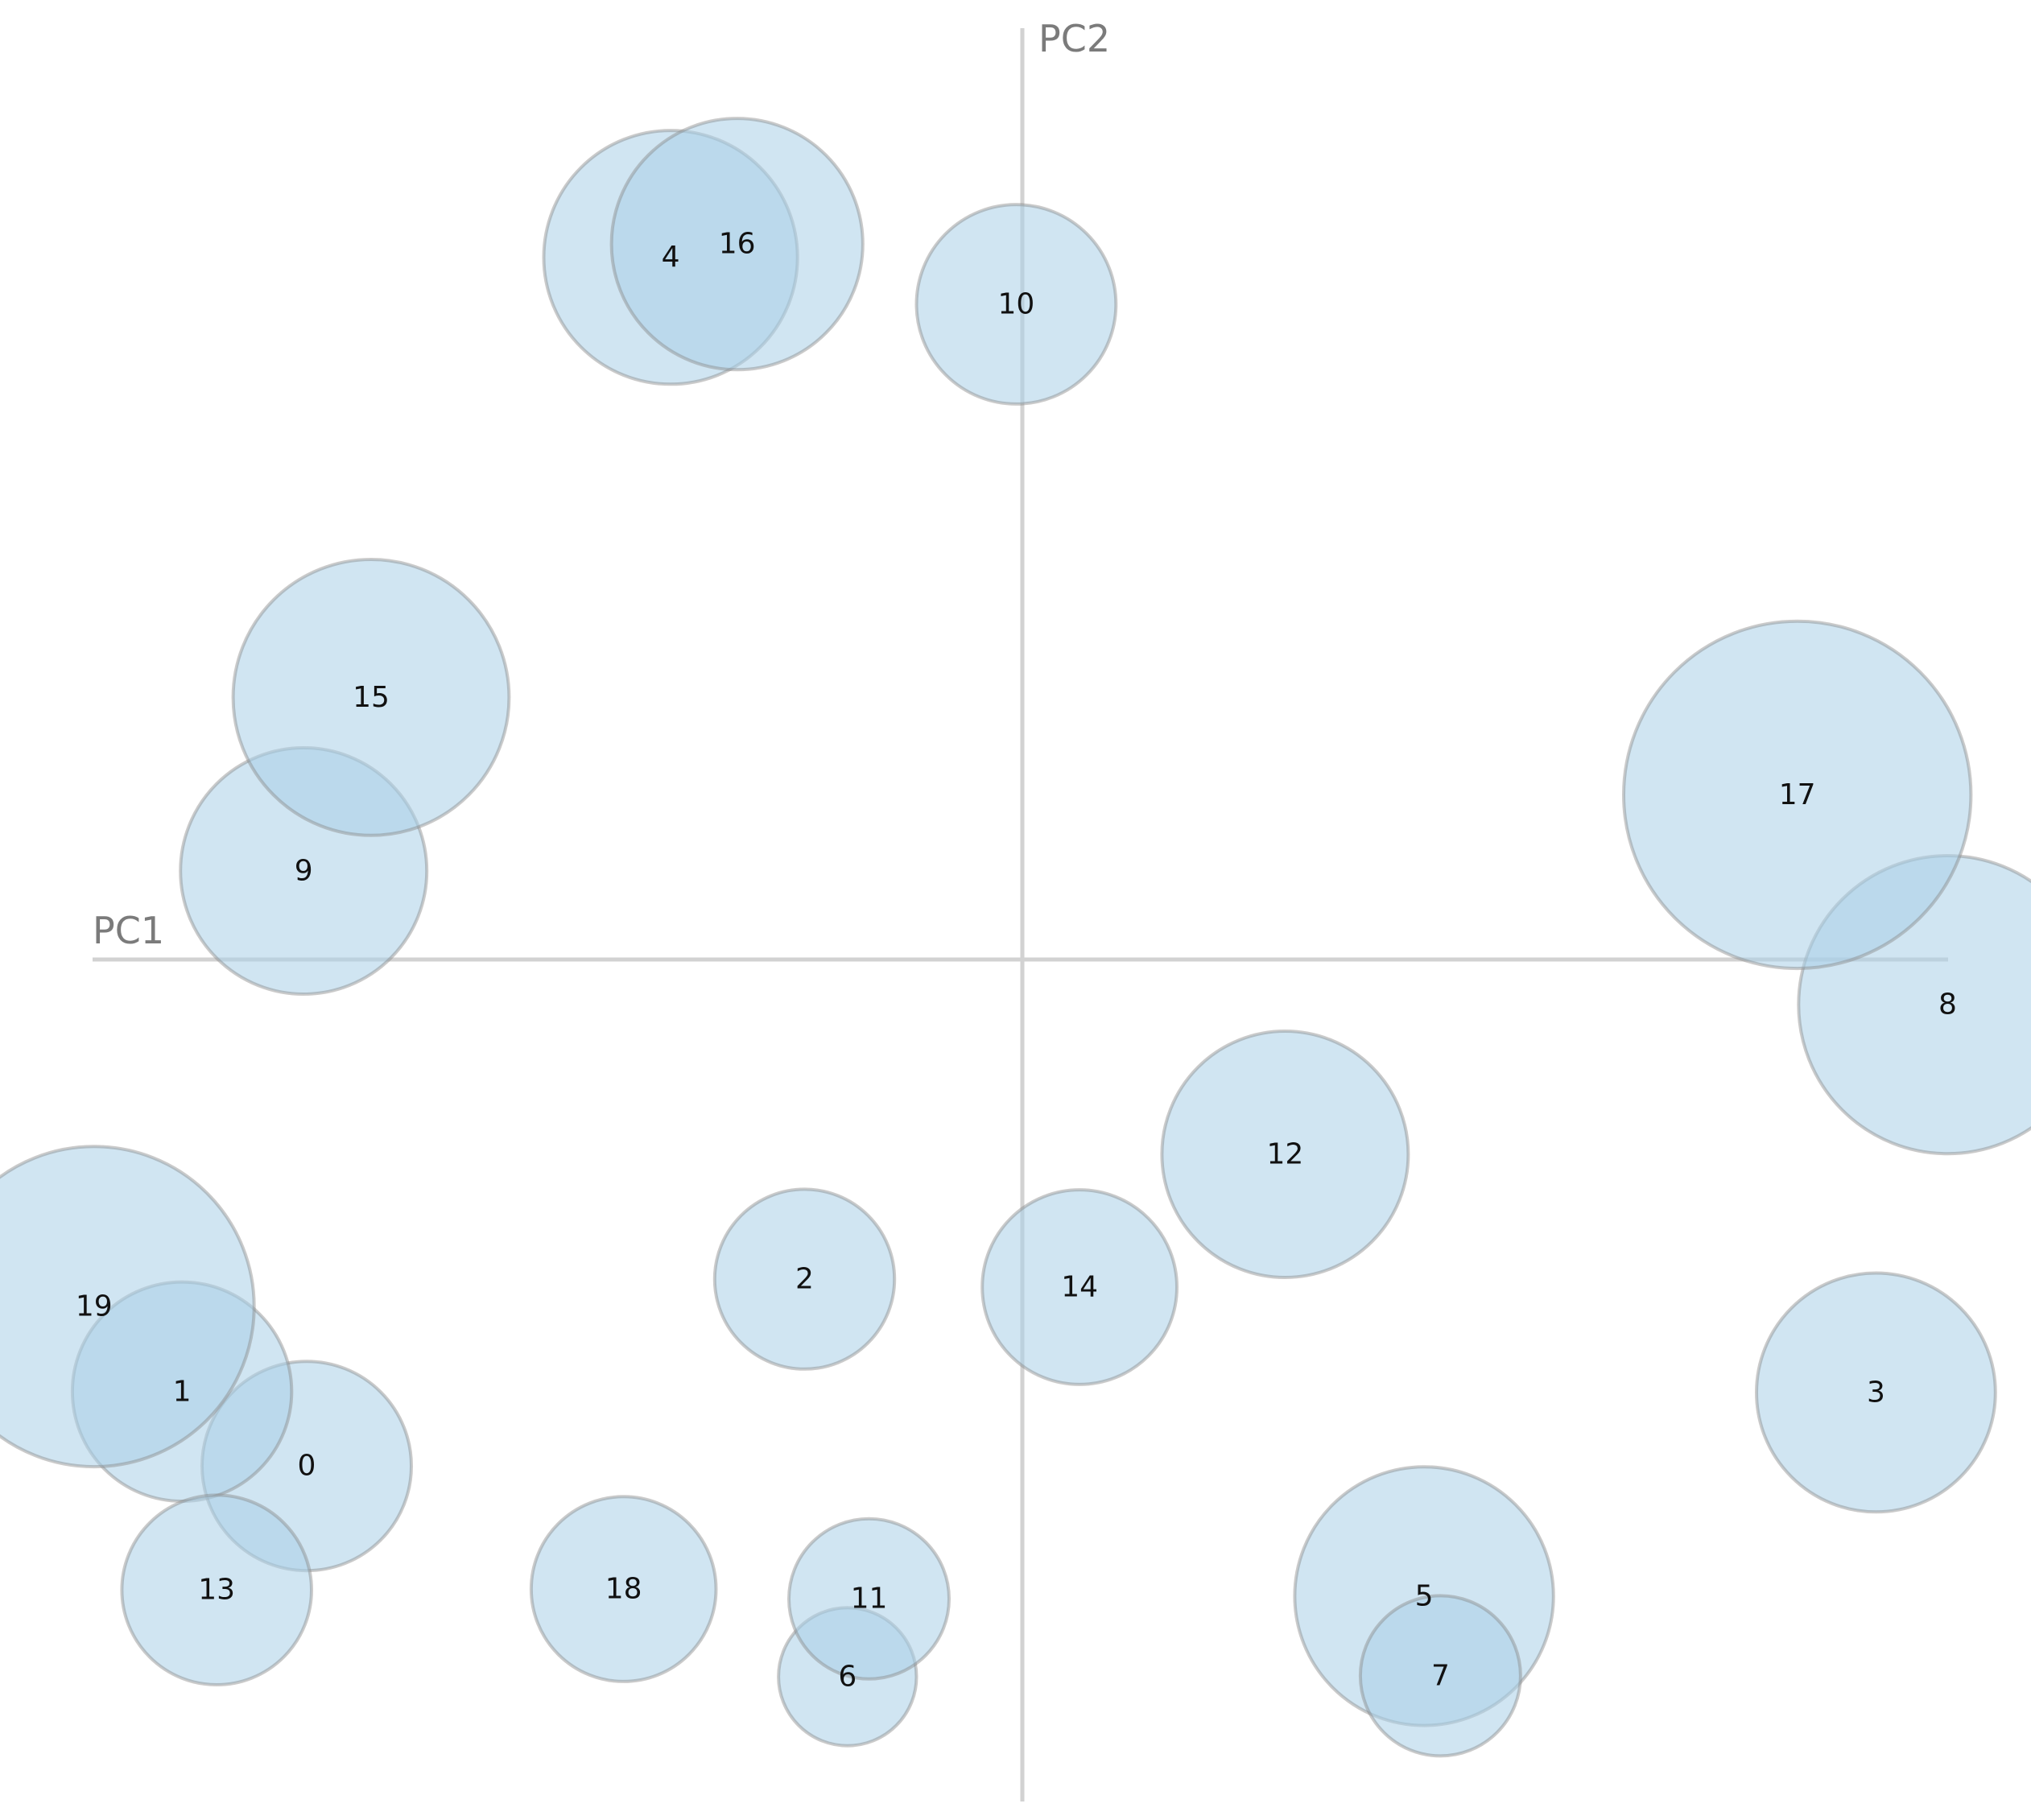 This screenshot has height=1820, width=2031. I want to click on bubble-label-14: 14, so click(1079, 1287).